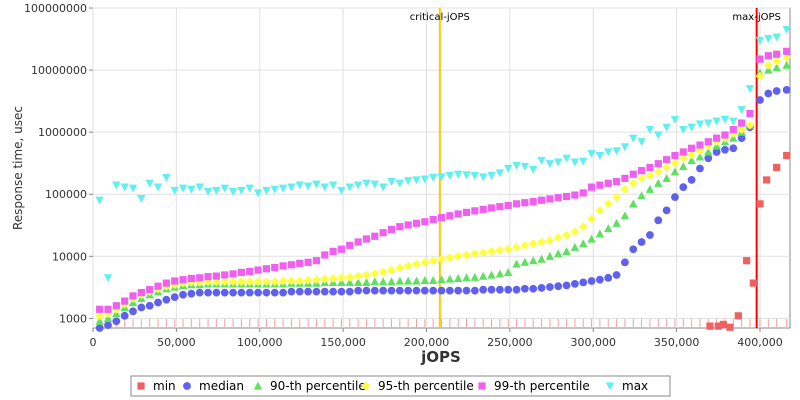 Image resolution: width=800 pixels, height=400 pixels. What do you see at coordinates (73, 318) in the screenshot?
I see `y-tick-label: 1000` at bounding box center [73, 318].